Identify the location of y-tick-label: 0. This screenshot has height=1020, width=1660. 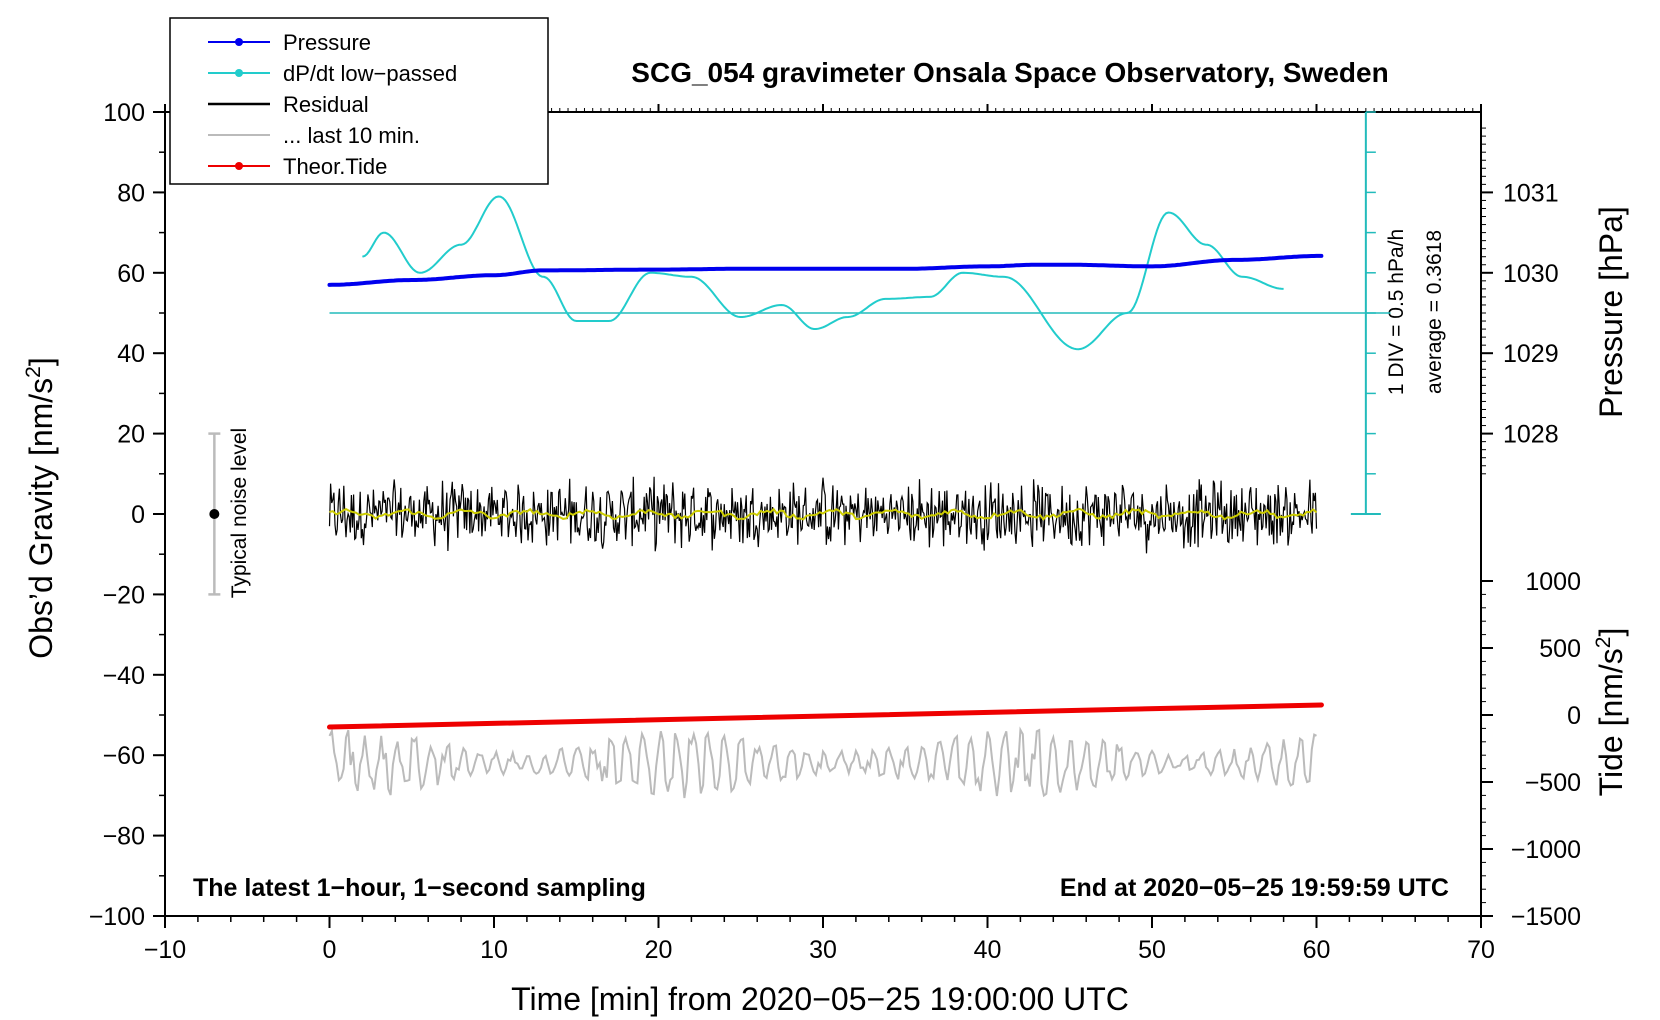
(138, 515).